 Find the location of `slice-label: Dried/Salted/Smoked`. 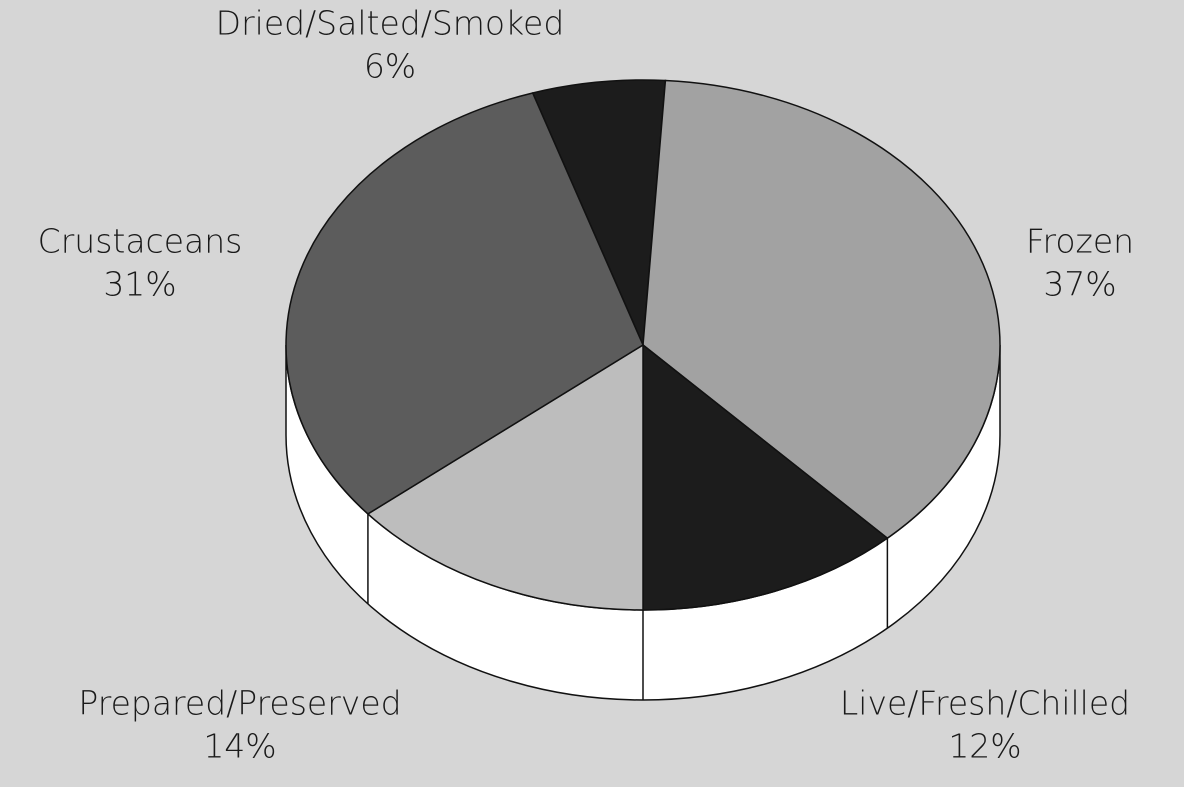

slice-label: Dried/Salted/Smoked is located at coordinates (390, 23).